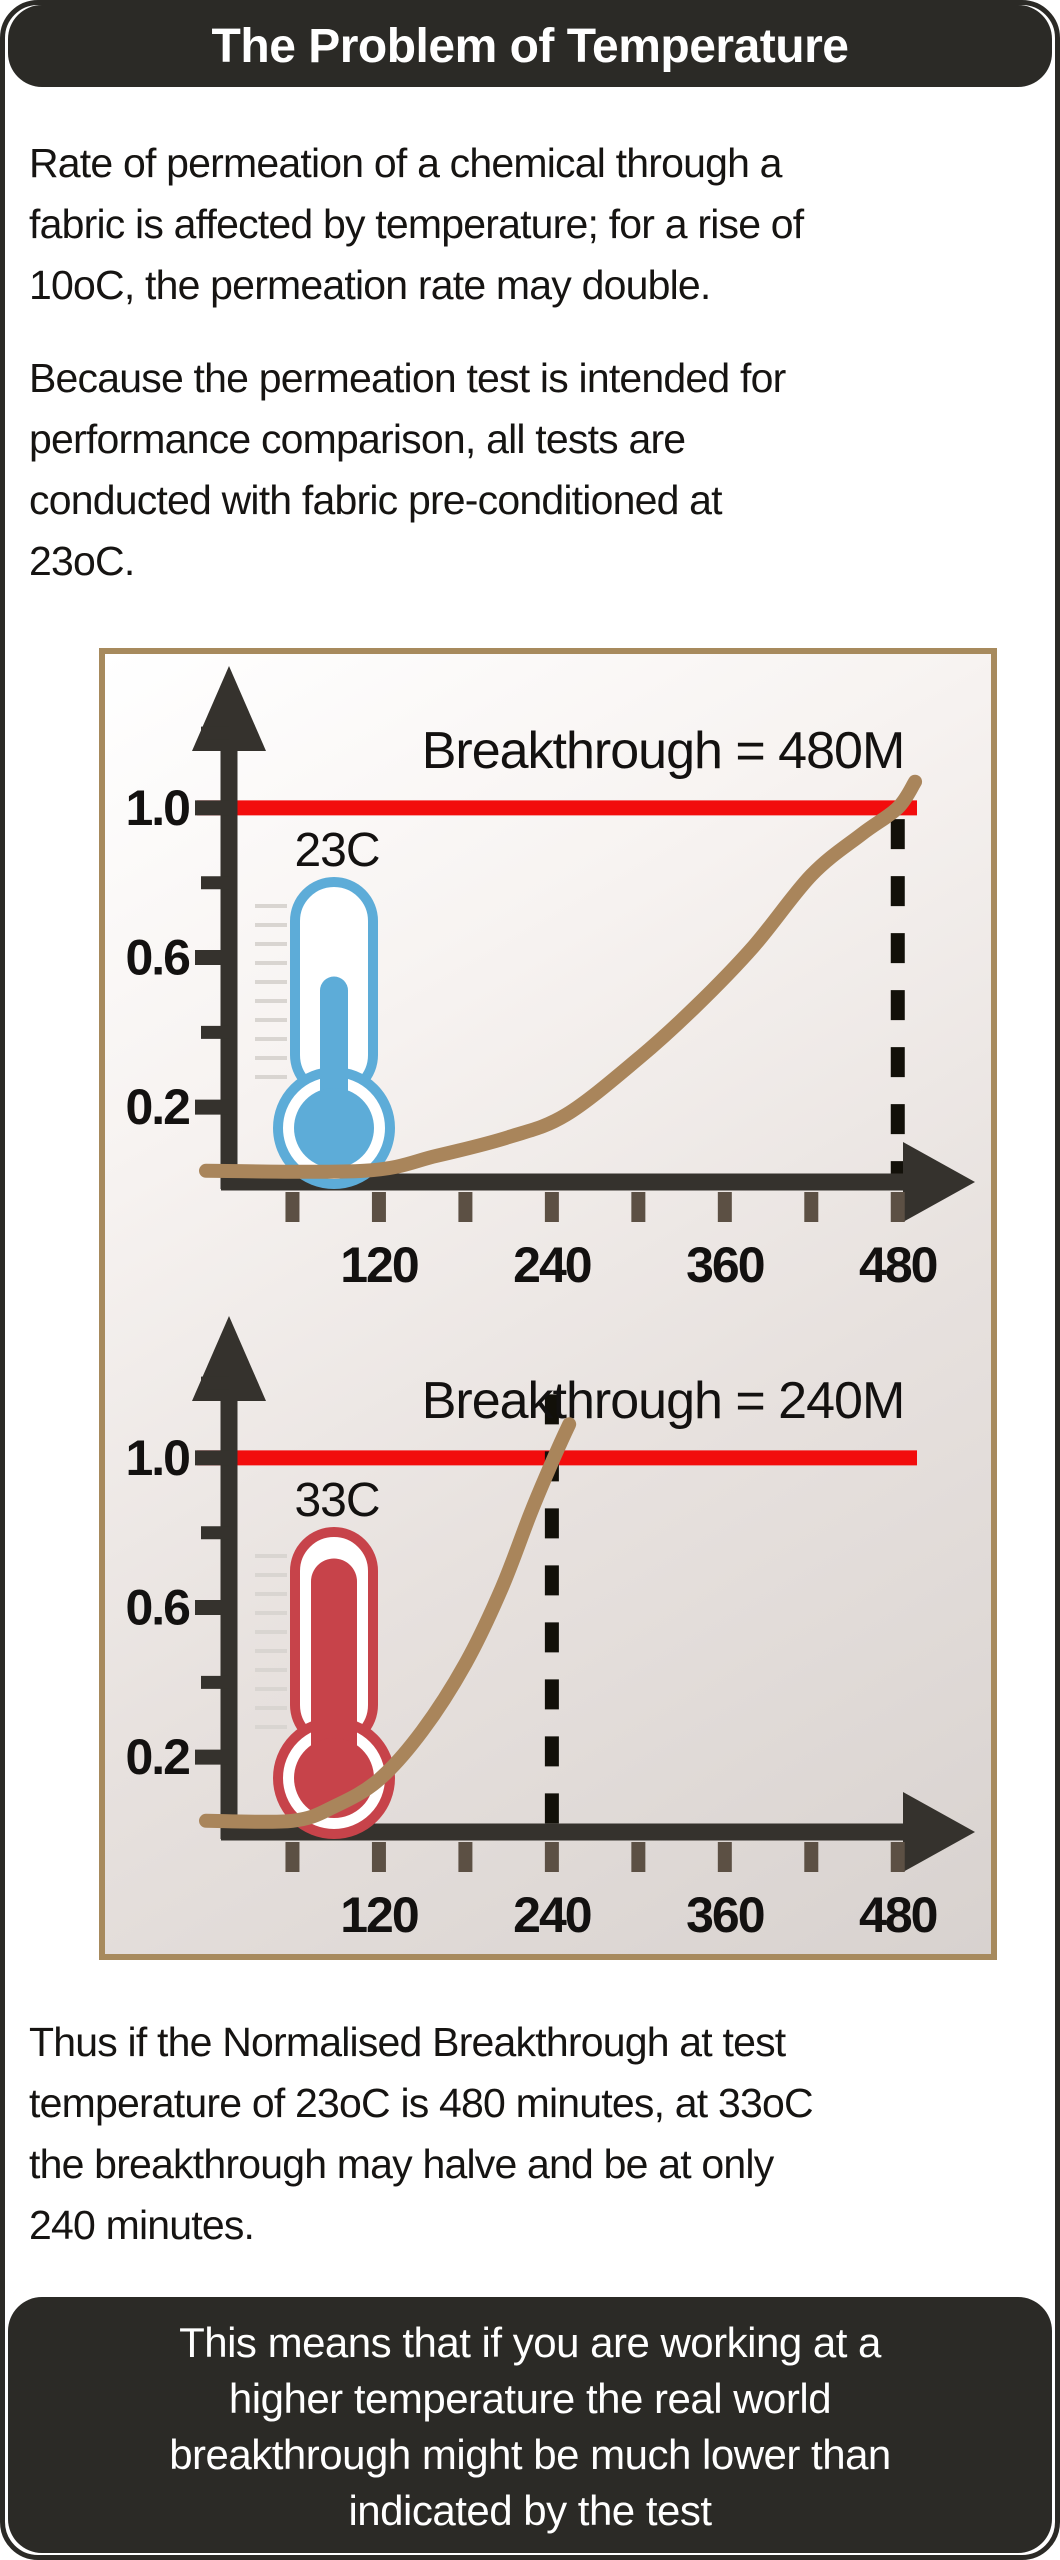 Image resolution: width=1060 pixels, height=2560 pixels. What do you see at coordinates (82, 561) in the screenshot?
I see `paragraph-line: 23oC.` at bounding box center [82, 561].